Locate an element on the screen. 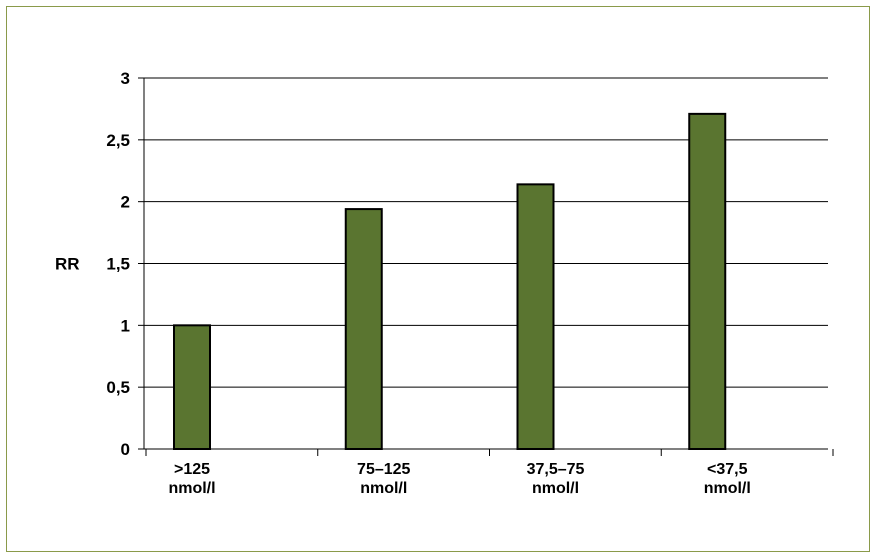 This screenshot has height=560, width=878. x-tick-label: 37,5–75 is located at coordinates (556, 469).